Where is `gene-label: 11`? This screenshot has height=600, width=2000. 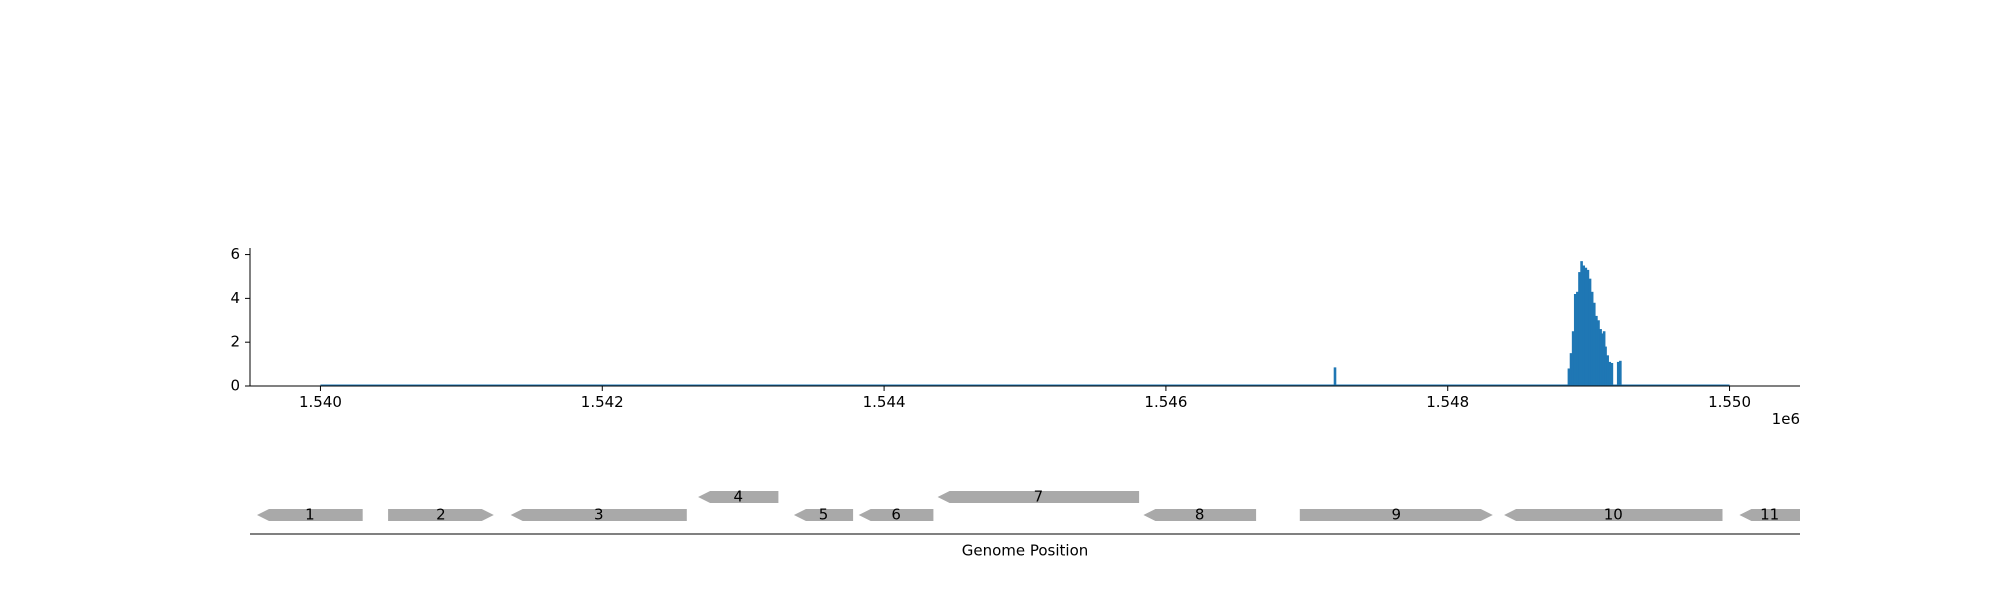 gene-label: 11 is located at coordinates (1769, 515).